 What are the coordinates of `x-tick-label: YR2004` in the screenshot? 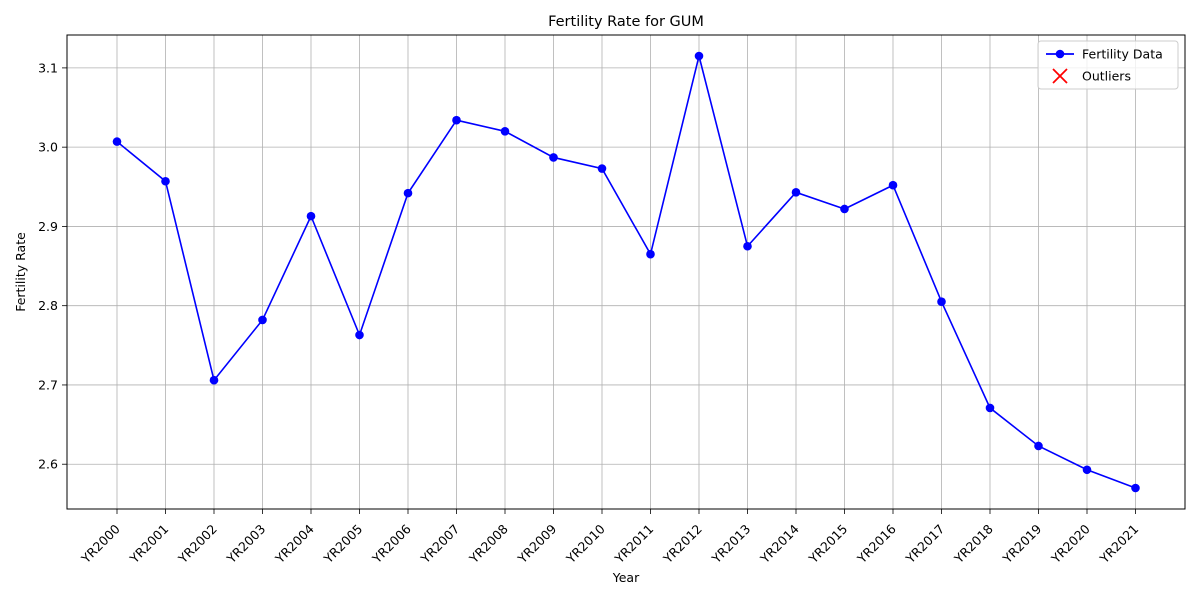 It's located at (294, 543).